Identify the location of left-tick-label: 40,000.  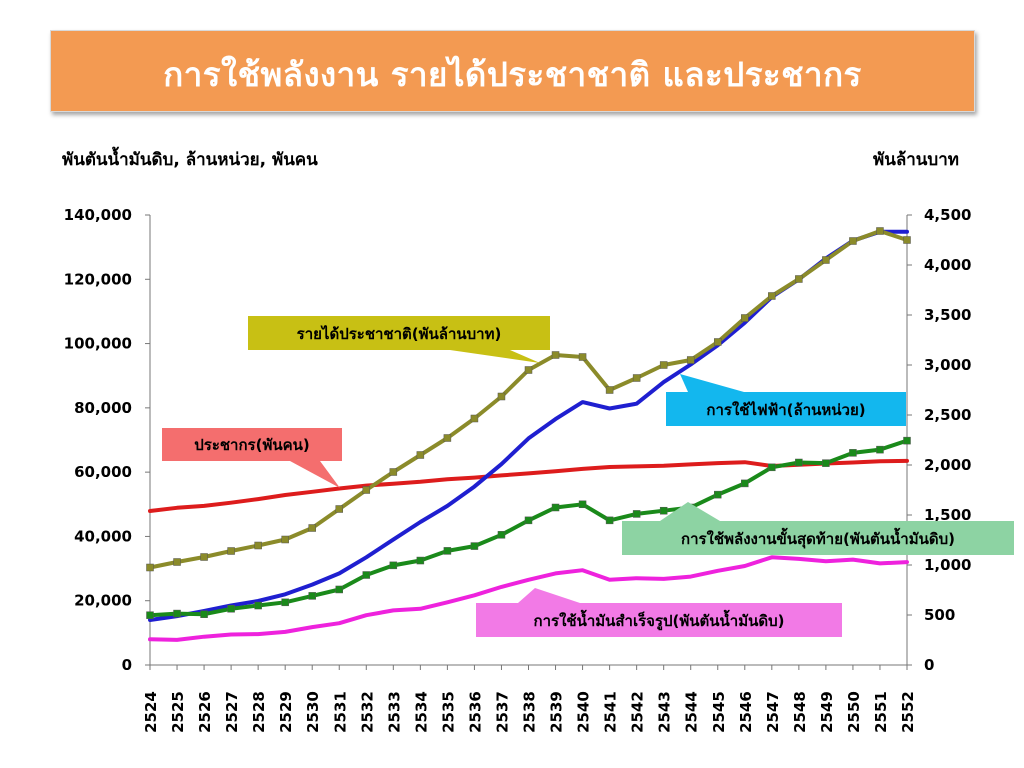
(103, 536).